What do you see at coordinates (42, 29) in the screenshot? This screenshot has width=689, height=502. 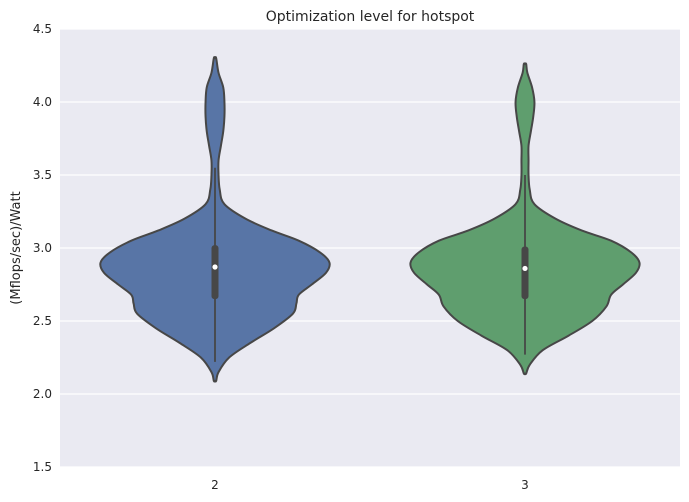 I see `y-tick-label: 4.5` at bounding box center [42, 29].